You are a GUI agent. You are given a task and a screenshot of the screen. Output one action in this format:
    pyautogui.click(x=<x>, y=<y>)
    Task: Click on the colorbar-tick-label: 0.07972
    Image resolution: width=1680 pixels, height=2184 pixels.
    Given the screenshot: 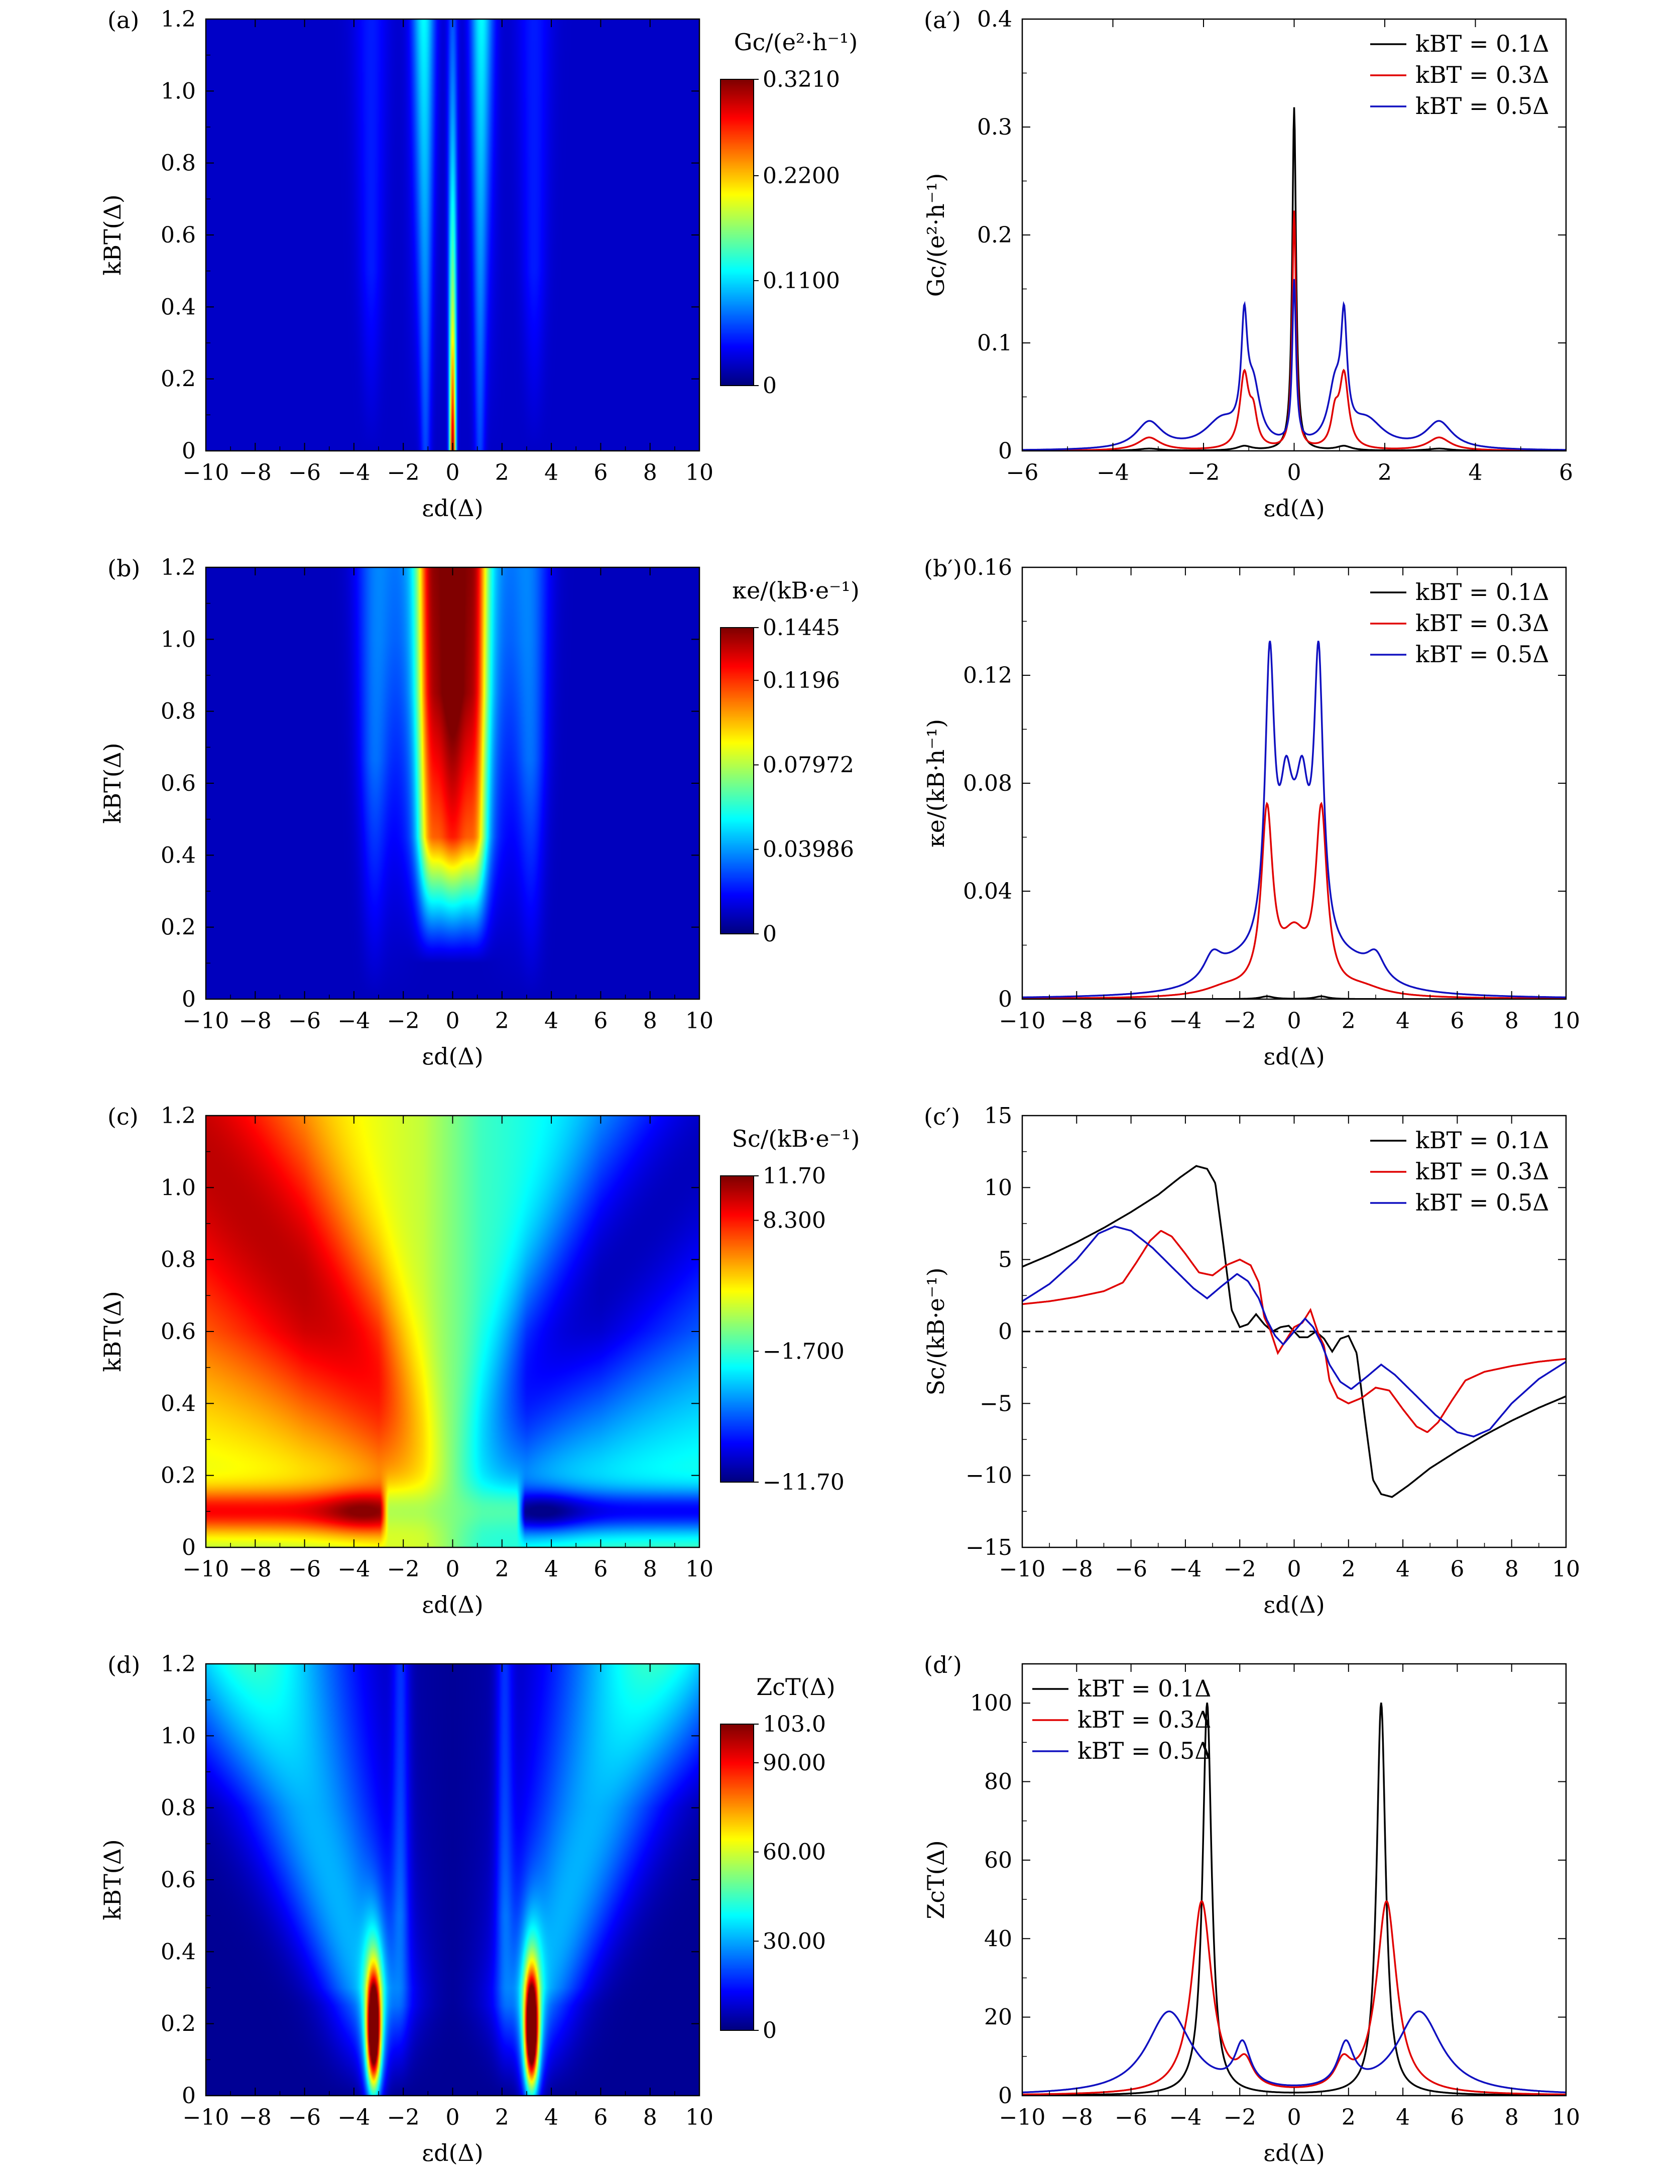 What is the action you would take?
    pyautogui.click(x=808, y=765)
    